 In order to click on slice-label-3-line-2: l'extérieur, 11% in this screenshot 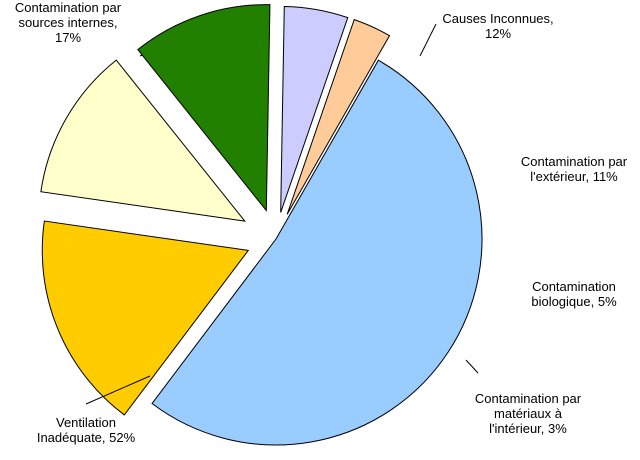, I will do `click(574, 176)`.